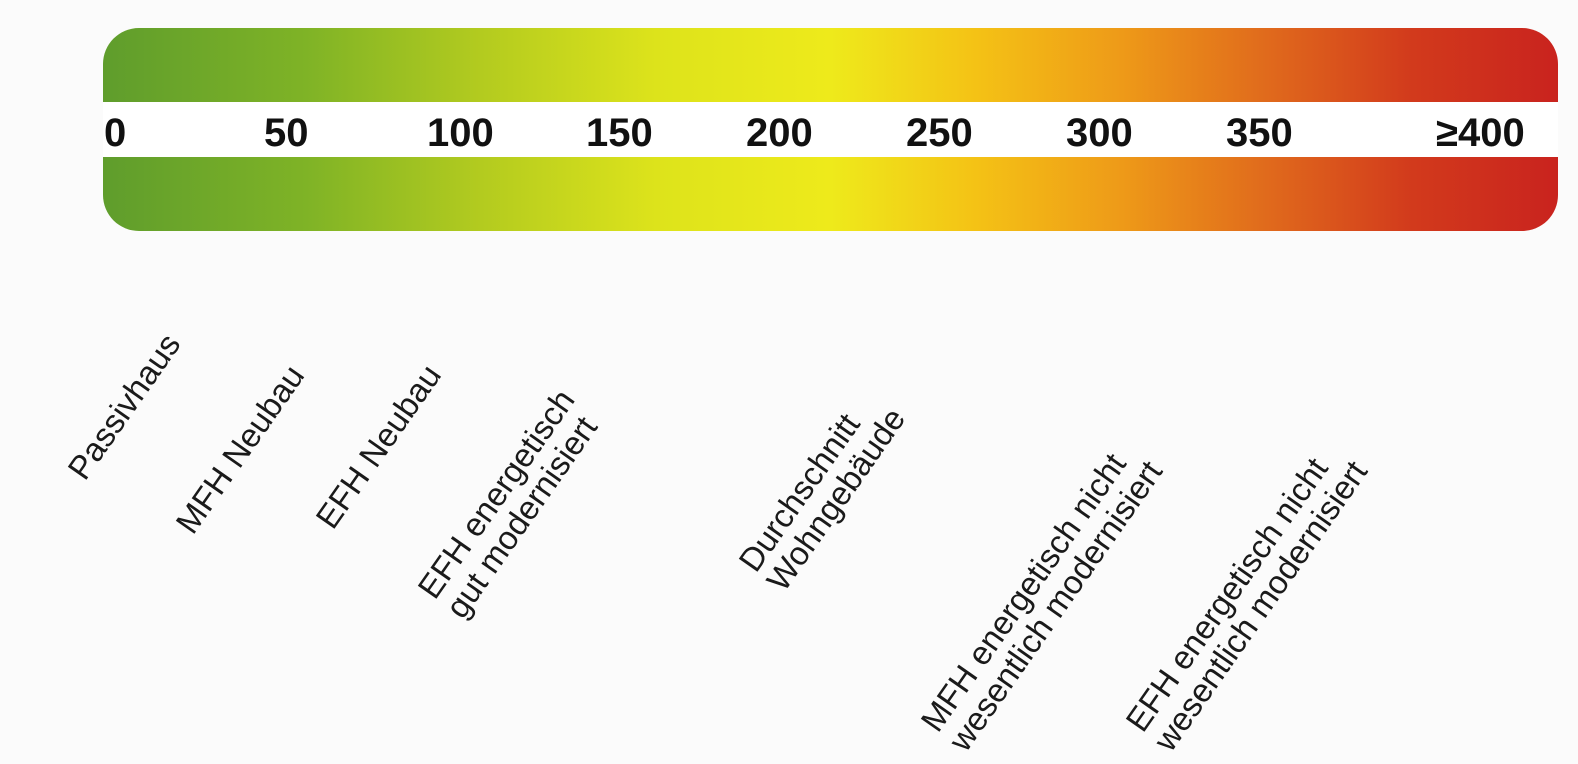 The image size is (1578, 764). What do you see at coordinates (830, 194) in the screenshot?
I see `gradient-bar-bottom` at bounding box center [830, 194].